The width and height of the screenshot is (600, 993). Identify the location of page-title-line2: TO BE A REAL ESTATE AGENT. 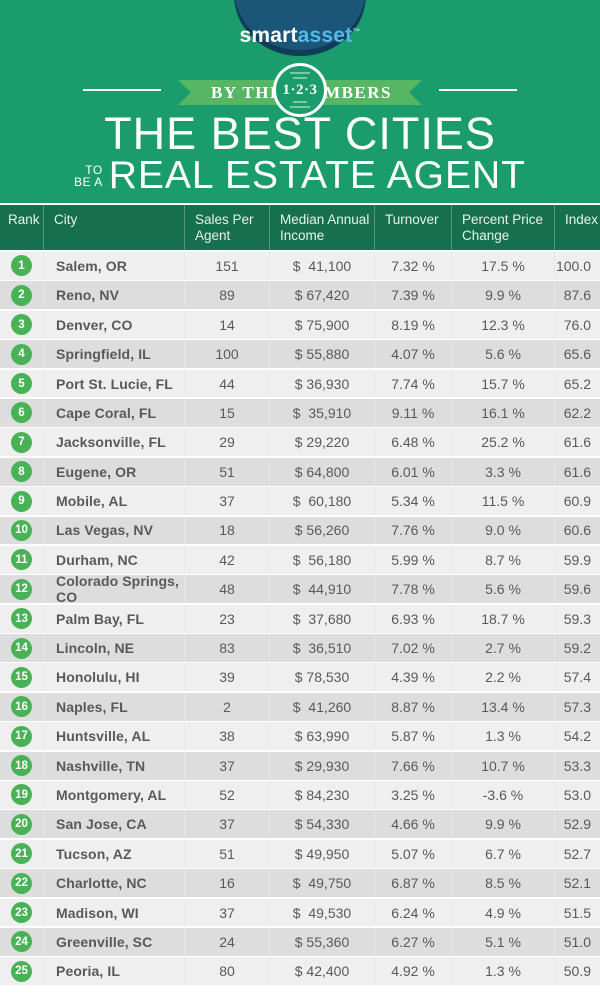
(300, 176).